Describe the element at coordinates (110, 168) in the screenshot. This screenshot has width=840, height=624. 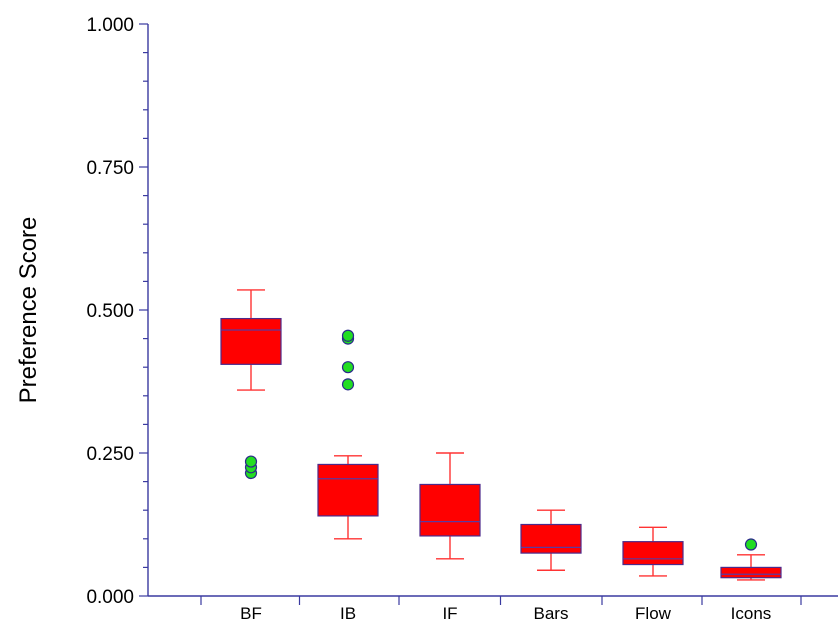
I see `y-tick-label: 0.750` at that location.